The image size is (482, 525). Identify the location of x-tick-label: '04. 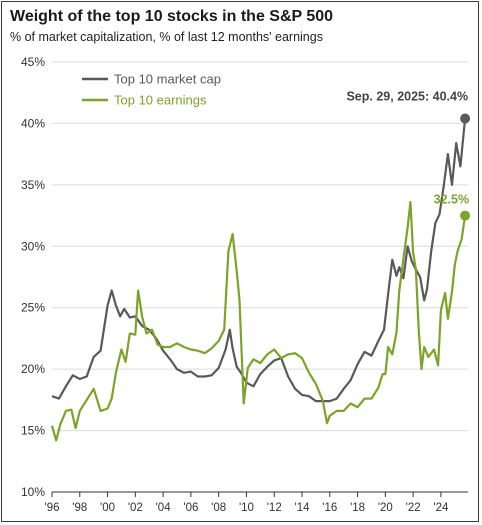
(164, 508).